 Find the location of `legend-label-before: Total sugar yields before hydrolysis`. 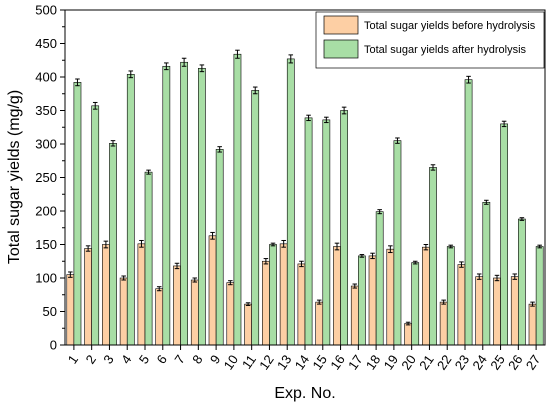

legend-label-before: Total sugar yields before hydrolysis is located at coordinates (450, 26).